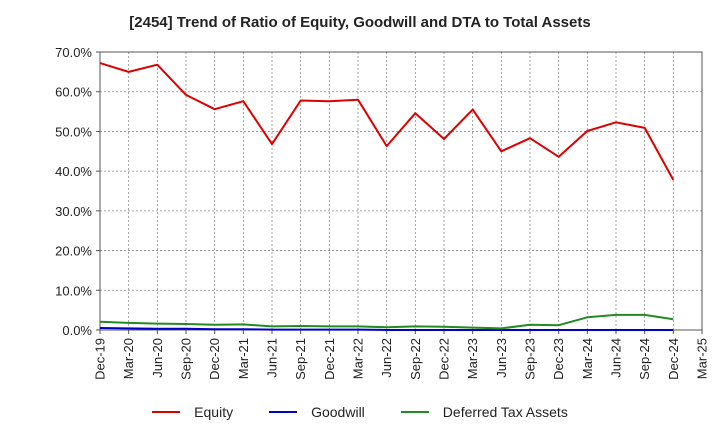 The width and height of the screenshot is (720, 440). I want to click on x-tick-label: Sep-22, so click(415, 359).